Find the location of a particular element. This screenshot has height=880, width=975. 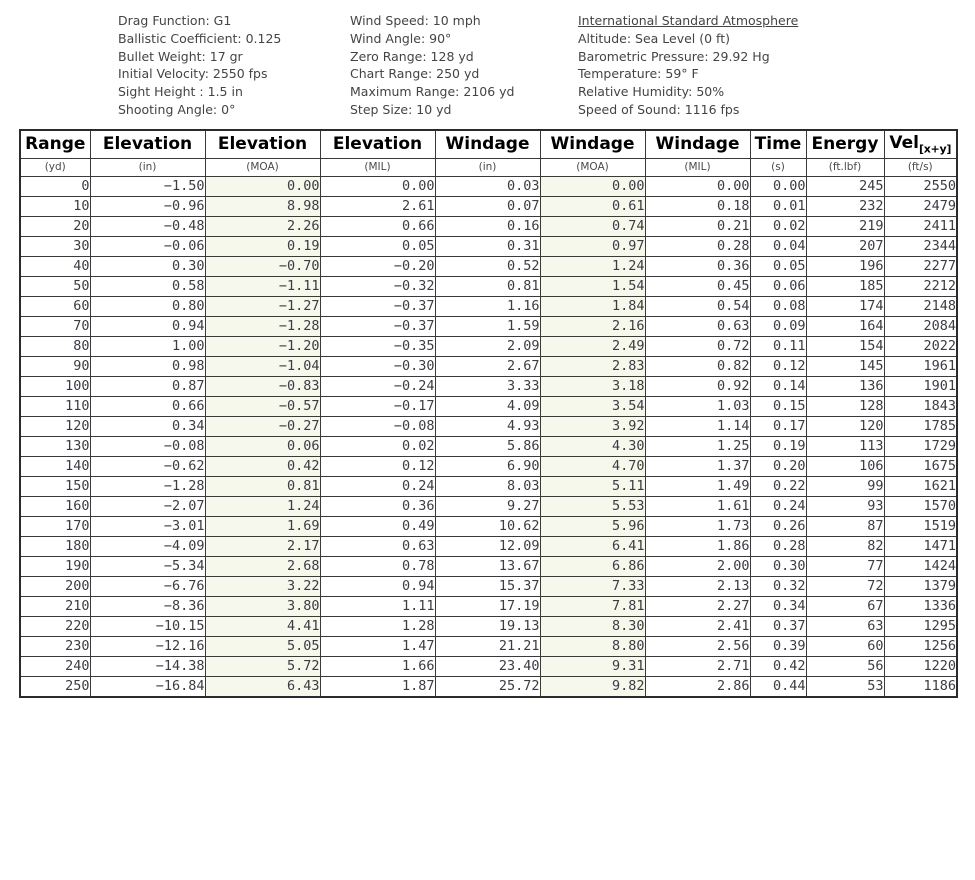

table-row: 240 −14.38 5.72 1.66 23.40 9.31 2.71 0.42 56 1220 is located at coordinates (488, 667).